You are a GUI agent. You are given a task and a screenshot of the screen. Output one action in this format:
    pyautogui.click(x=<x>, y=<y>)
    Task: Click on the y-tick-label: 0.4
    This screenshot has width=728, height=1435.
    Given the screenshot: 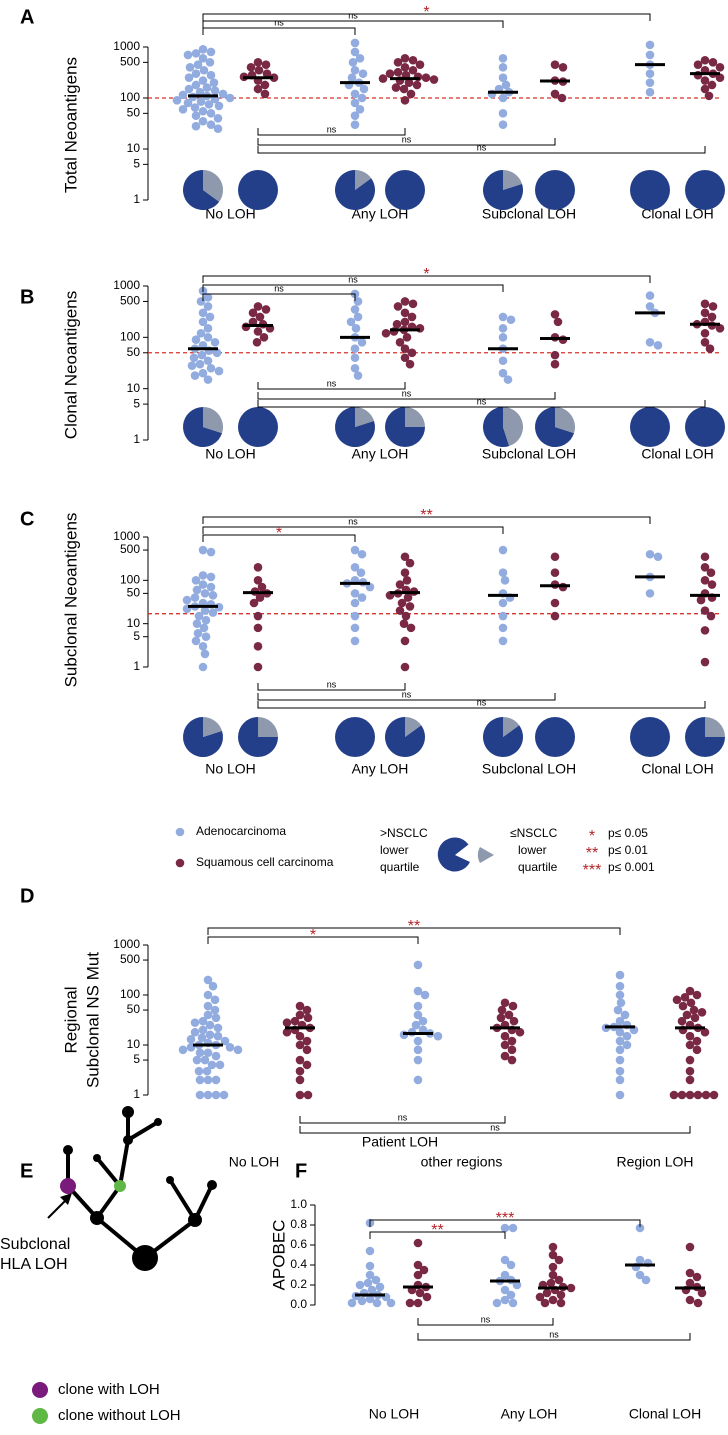 What is the action you would take?
    pyautogui.click(x=298, y=1264)
    